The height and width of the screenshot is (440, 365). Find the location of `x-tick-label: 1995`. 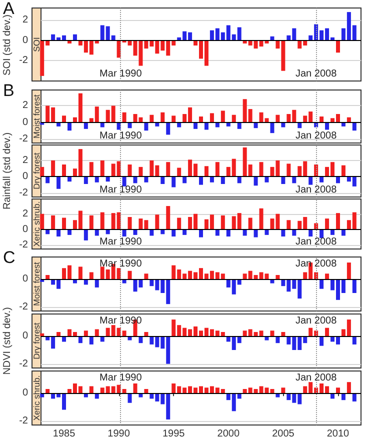

x-tick-label: 1995 is located at coordinates (174, 434).